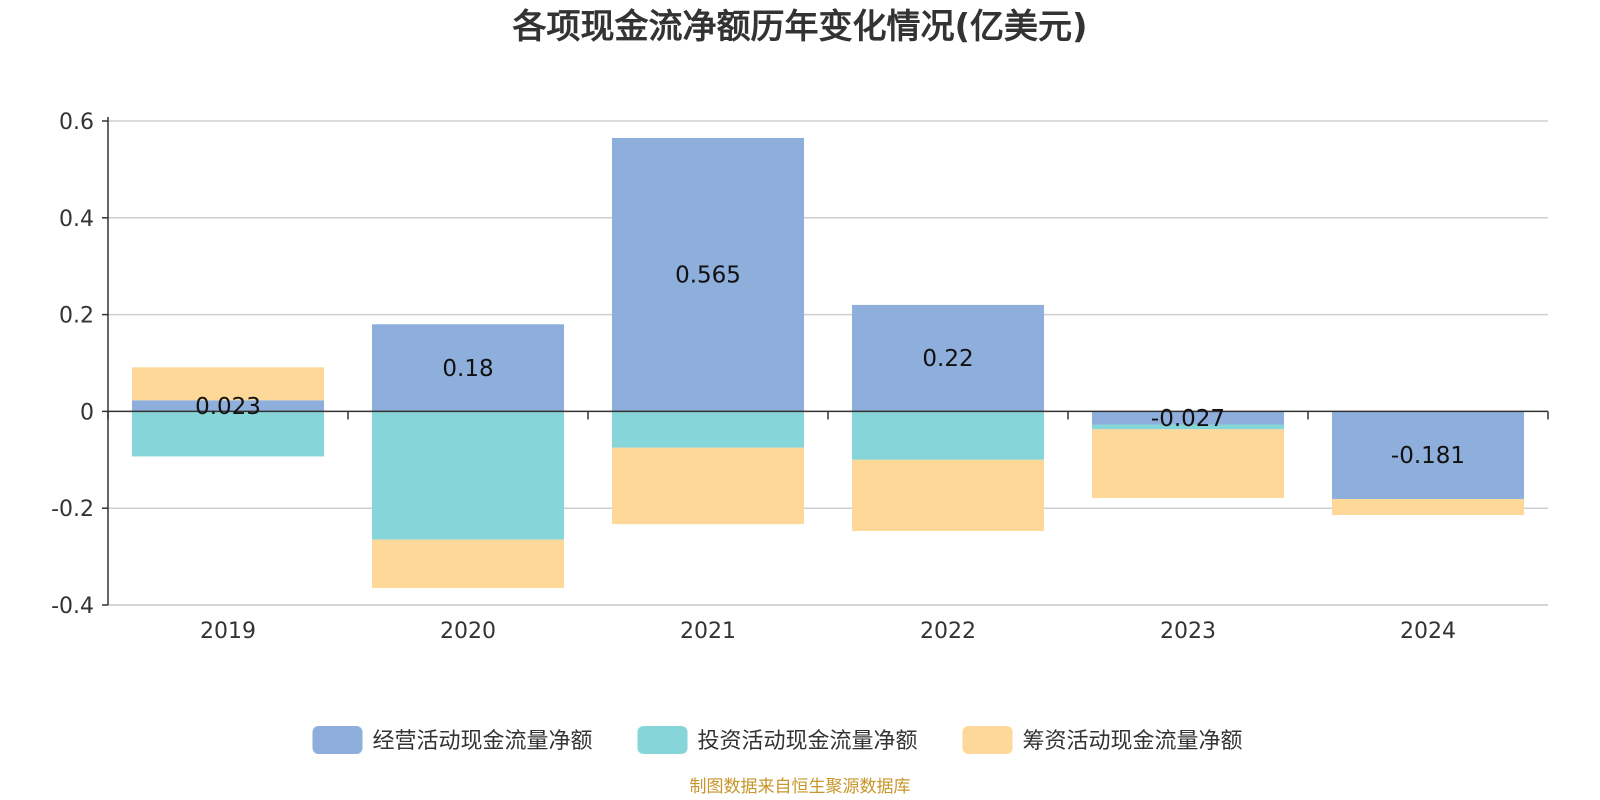  I want to click on chart-title: 各项现金流净额历年变化情况(亿美元), so click(799, 27).